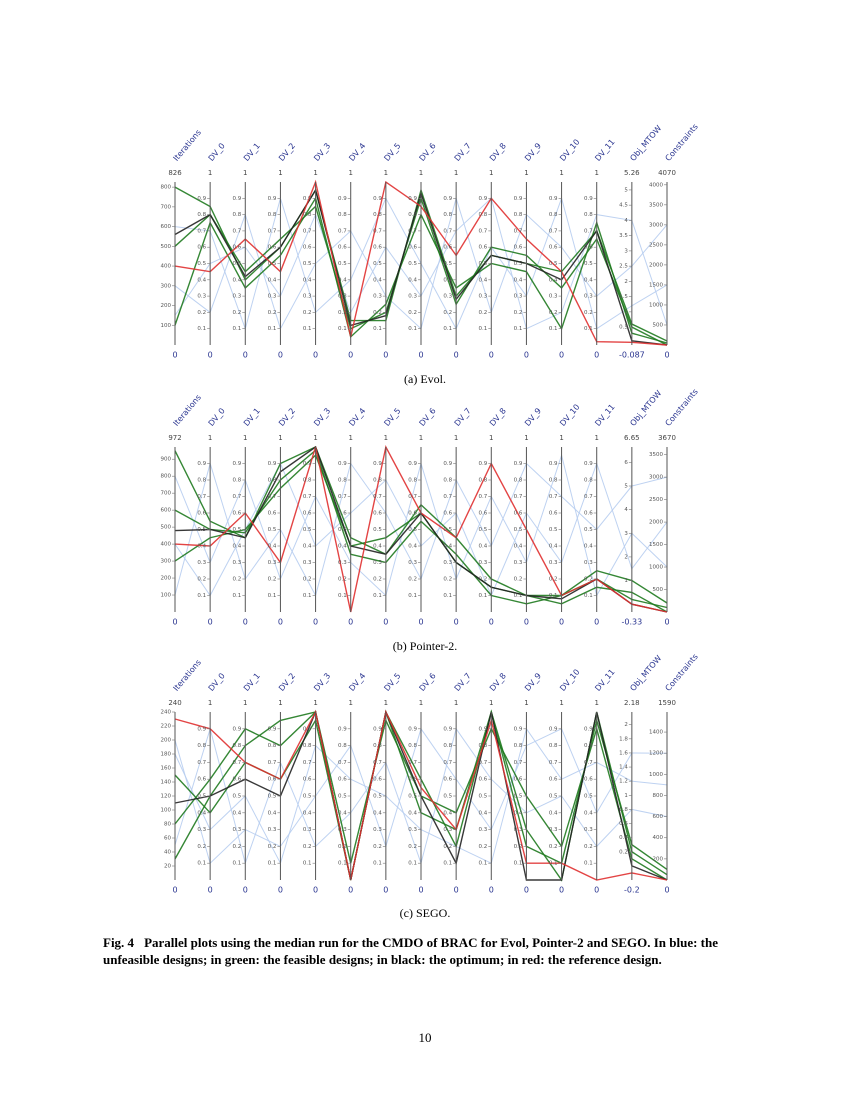 This screenshot has height=1100, width=850. What do you see at coordinates (656, 455) in the screenshot?
I see `tick-label: 3500` at bounding box center [656, 455].